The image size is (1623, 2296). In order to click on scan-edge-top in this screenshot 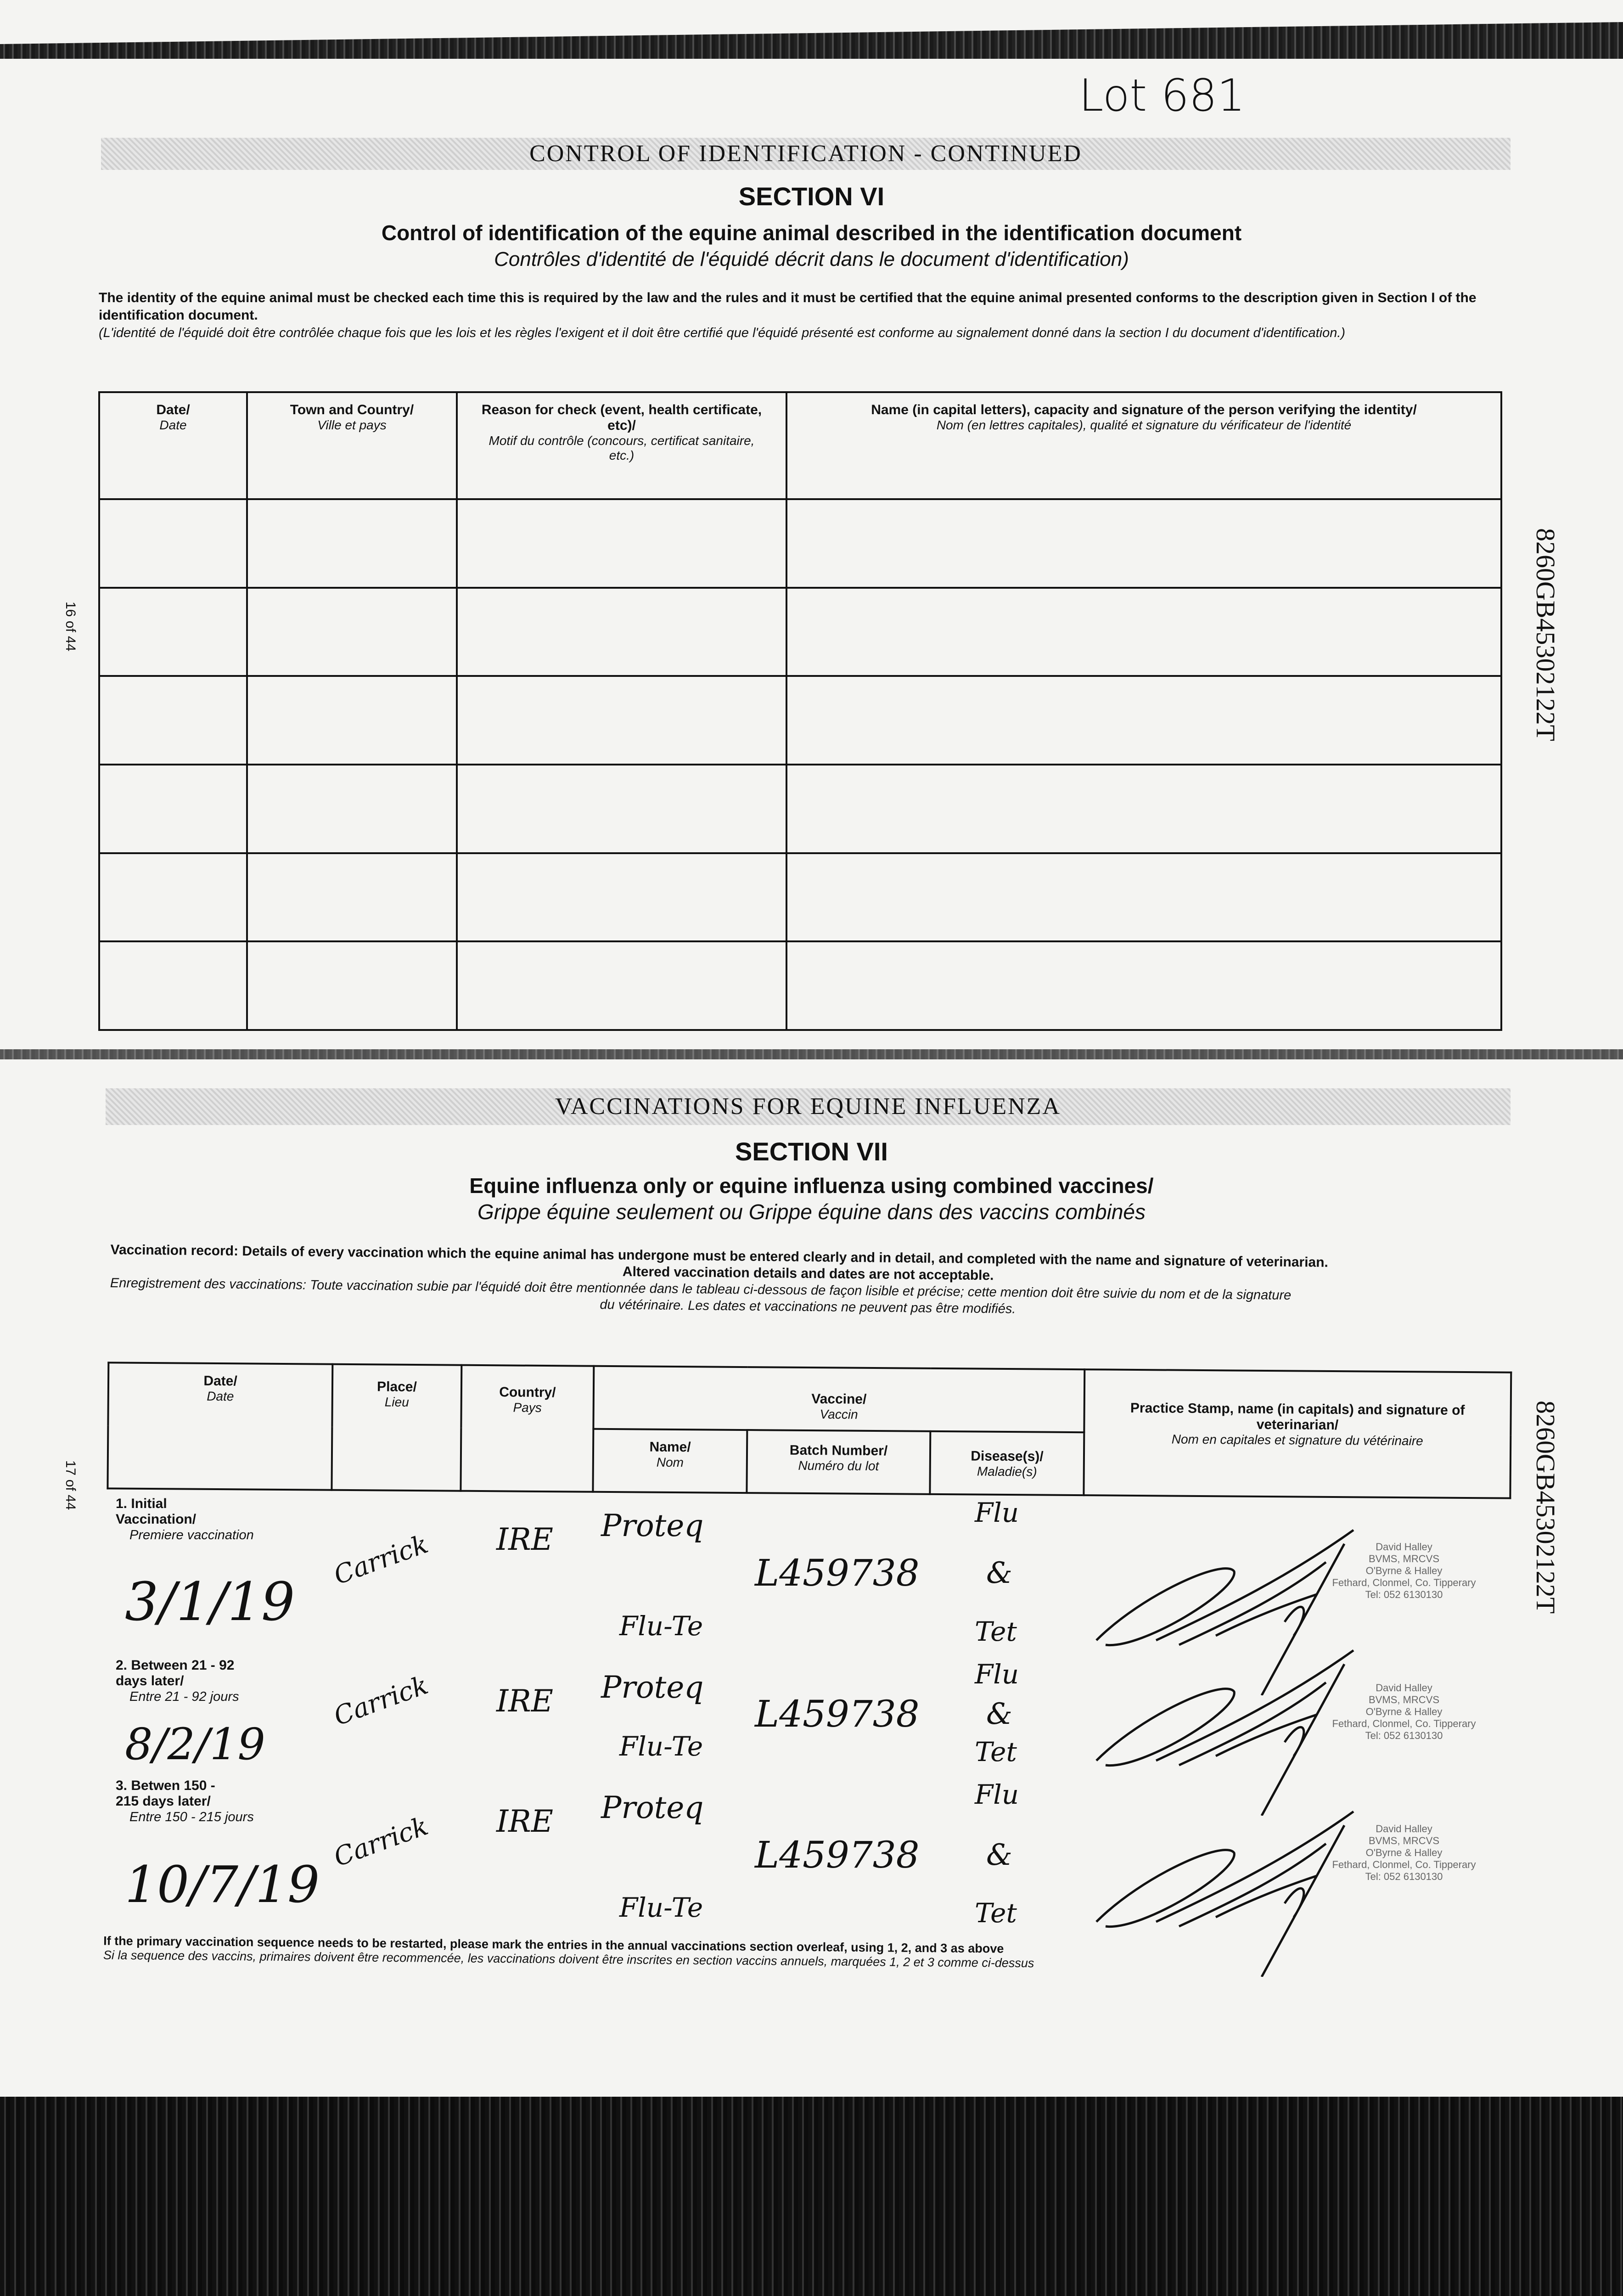, I will do `click(811, 40)`.